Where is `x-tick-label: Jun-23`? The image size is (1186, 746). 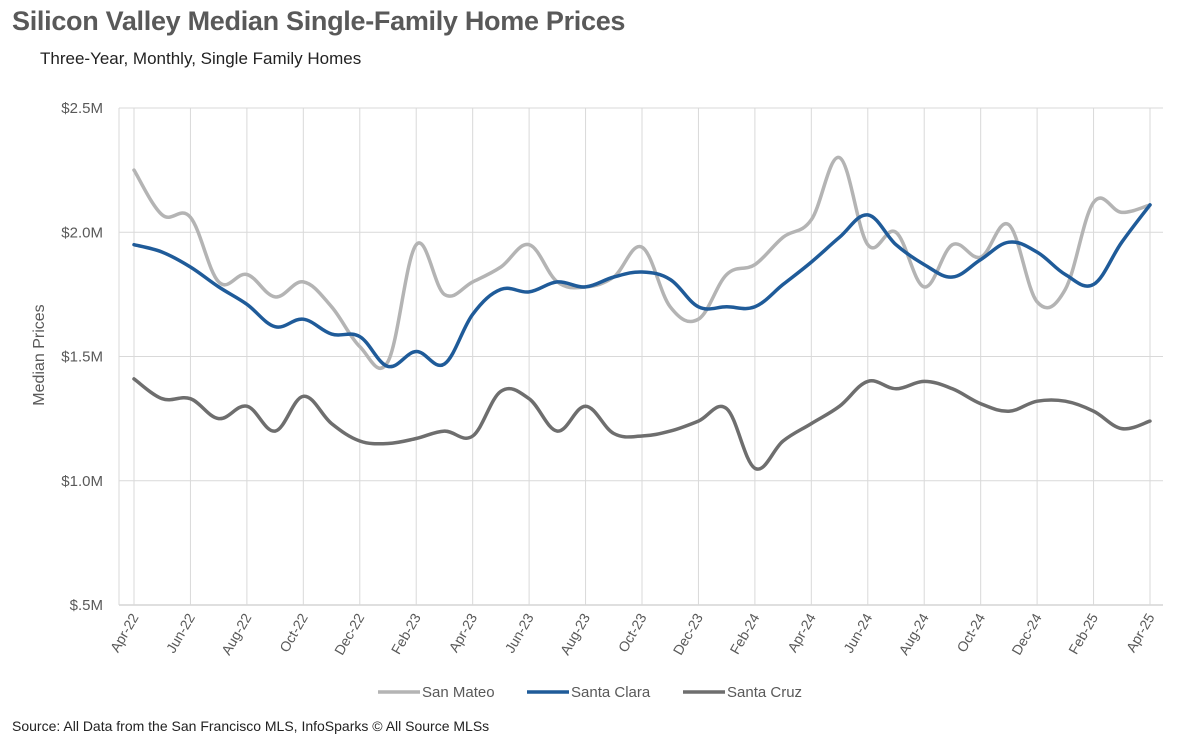
x-tick-label: Jun-23 is located at coordinates (518, 632).